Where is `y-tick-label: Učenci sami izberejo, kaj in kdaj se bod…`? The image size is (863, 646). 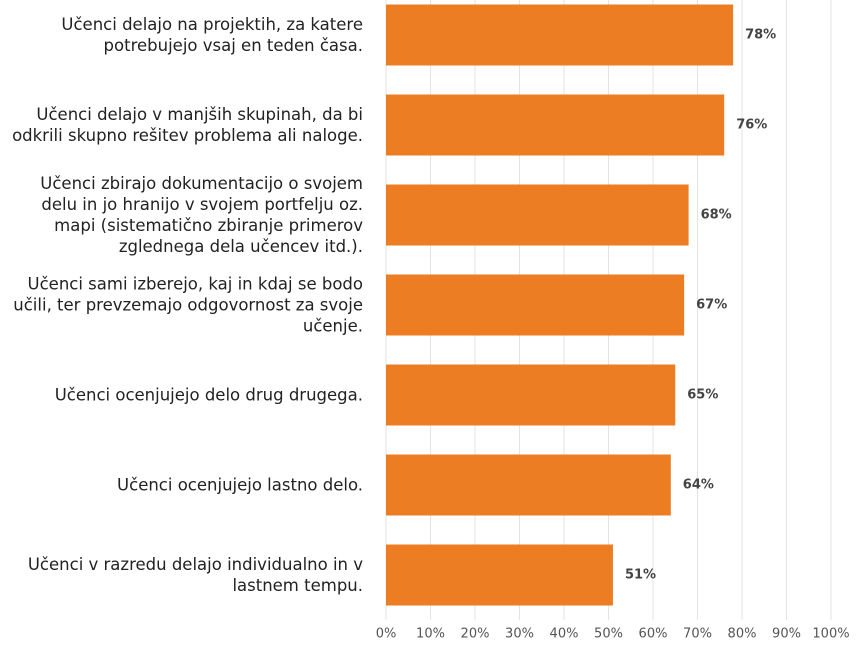
y-tick-label: Učenci sami izberejo, kaj in kdaj se bod… is located at coordinates (188, 305).